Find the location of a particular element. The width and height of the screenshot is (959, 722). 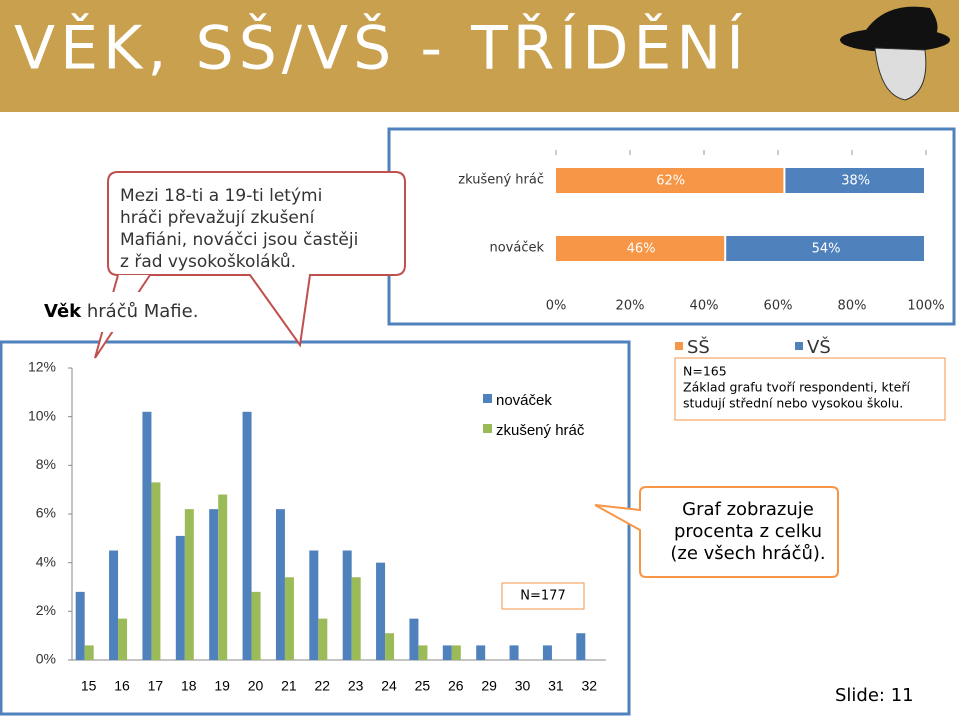

age-label-bold: Věk is located at coordinates (63, 311).